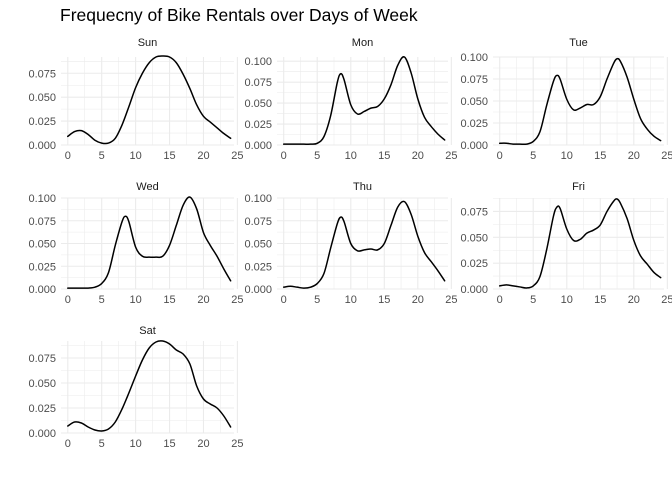  I want to click on facet-strip-label: Thu, so click(362, 187).